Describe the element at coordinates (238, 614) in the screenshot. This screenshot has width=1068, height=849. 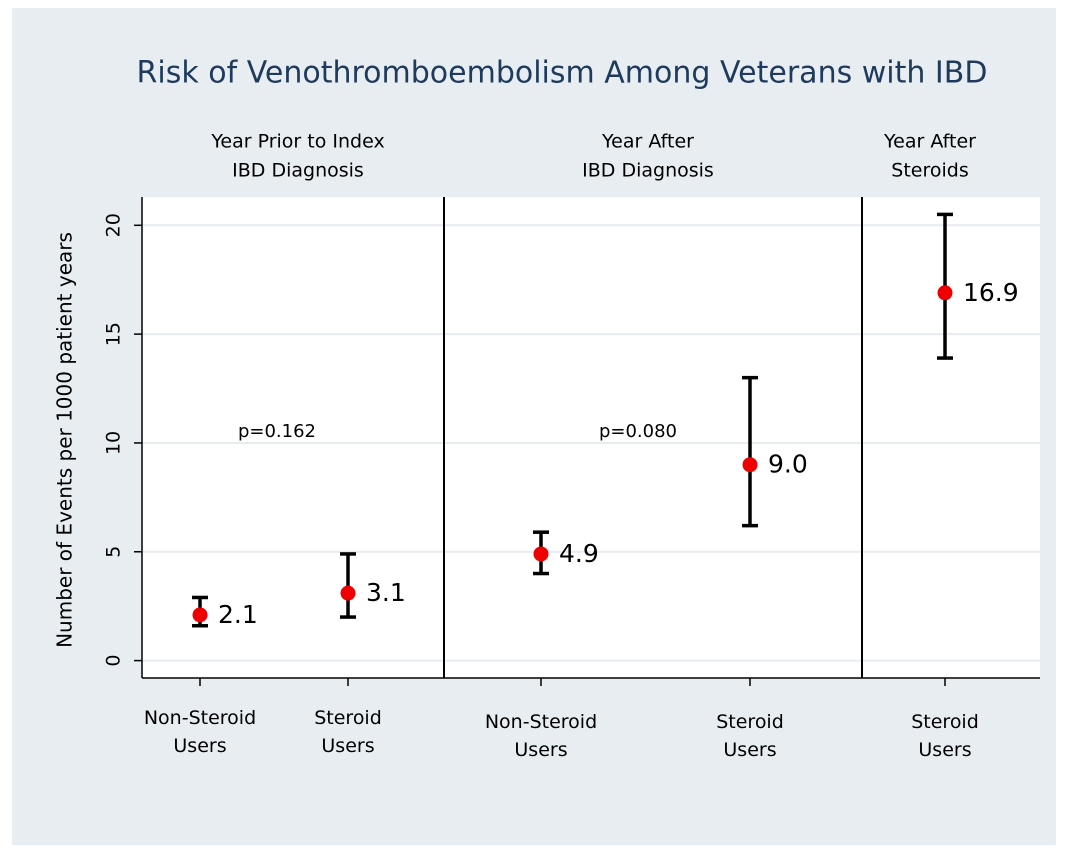
I see `value-label: 2.1` at that location.